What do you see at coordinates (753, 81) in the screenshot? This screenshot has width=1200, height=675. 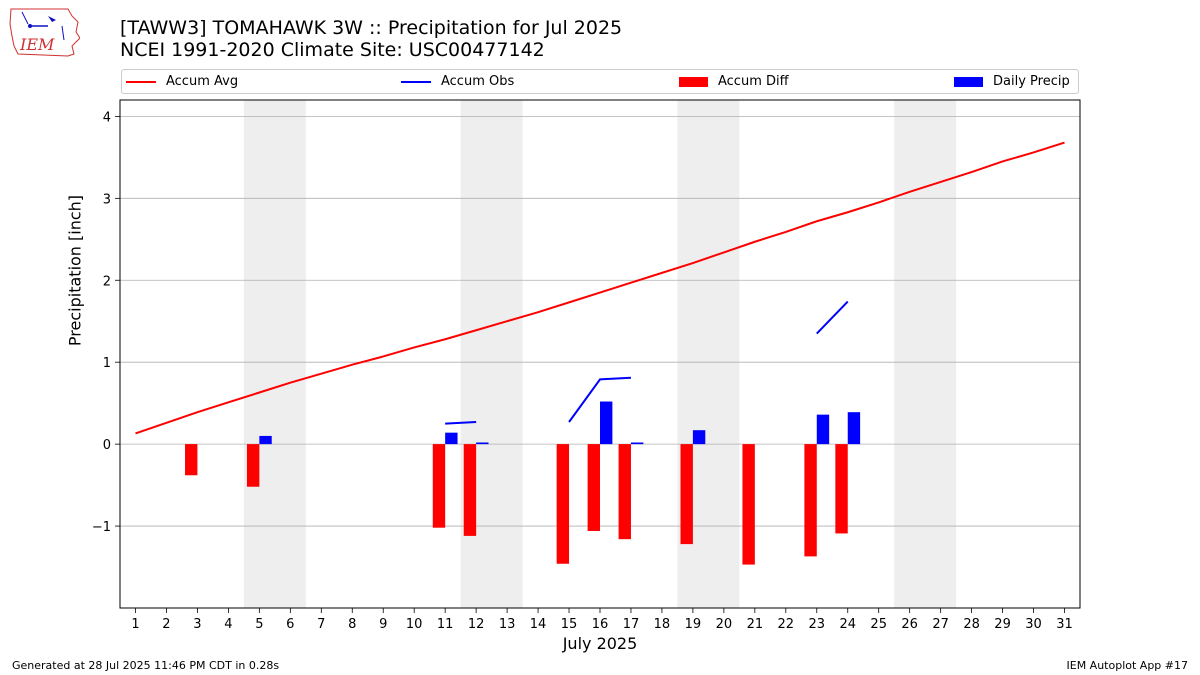 I see `legend-accum-diff-label: Accum Diff` at bounding box center [753, 81].